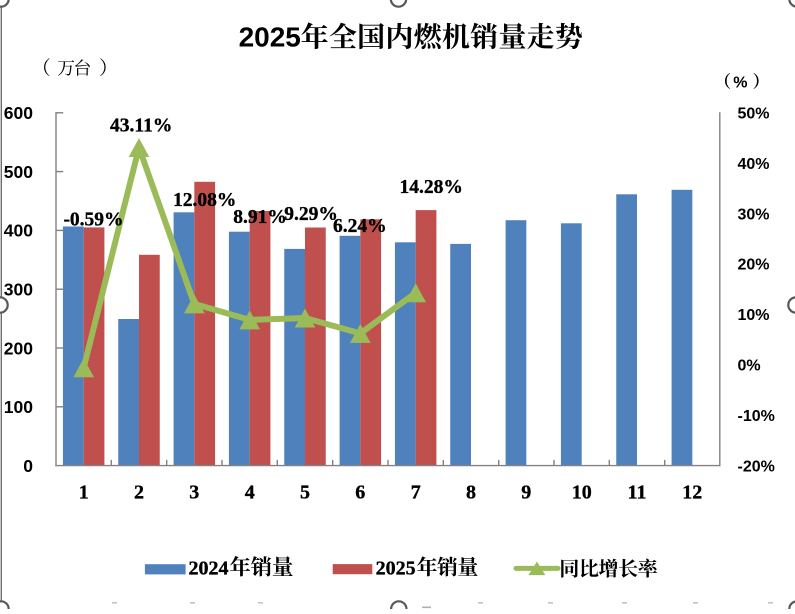 This screenshot has width=795, height=614. Describe the element at coordinates (754, 315) in the screenshot. I see `svg-text: 10%` at that location.